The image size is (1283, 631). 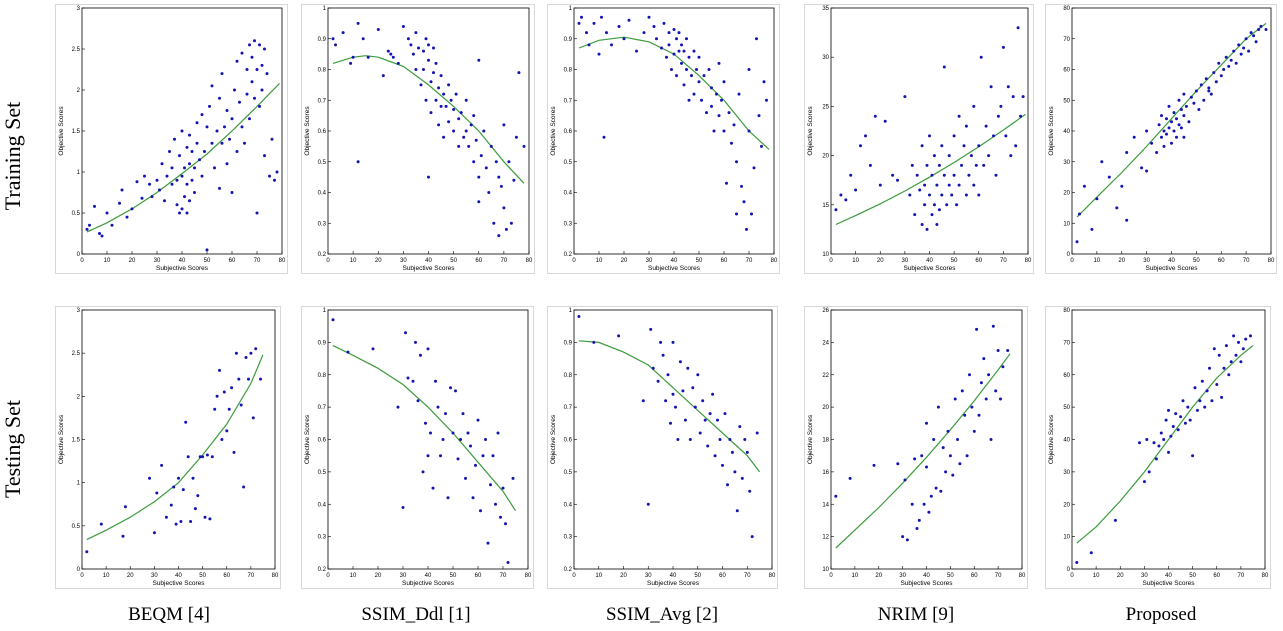 What do you see at coordinates (1161, 614) in the screenshot?
I see `column-label-proposed: Proposed` at bounding box center [1161, 614].